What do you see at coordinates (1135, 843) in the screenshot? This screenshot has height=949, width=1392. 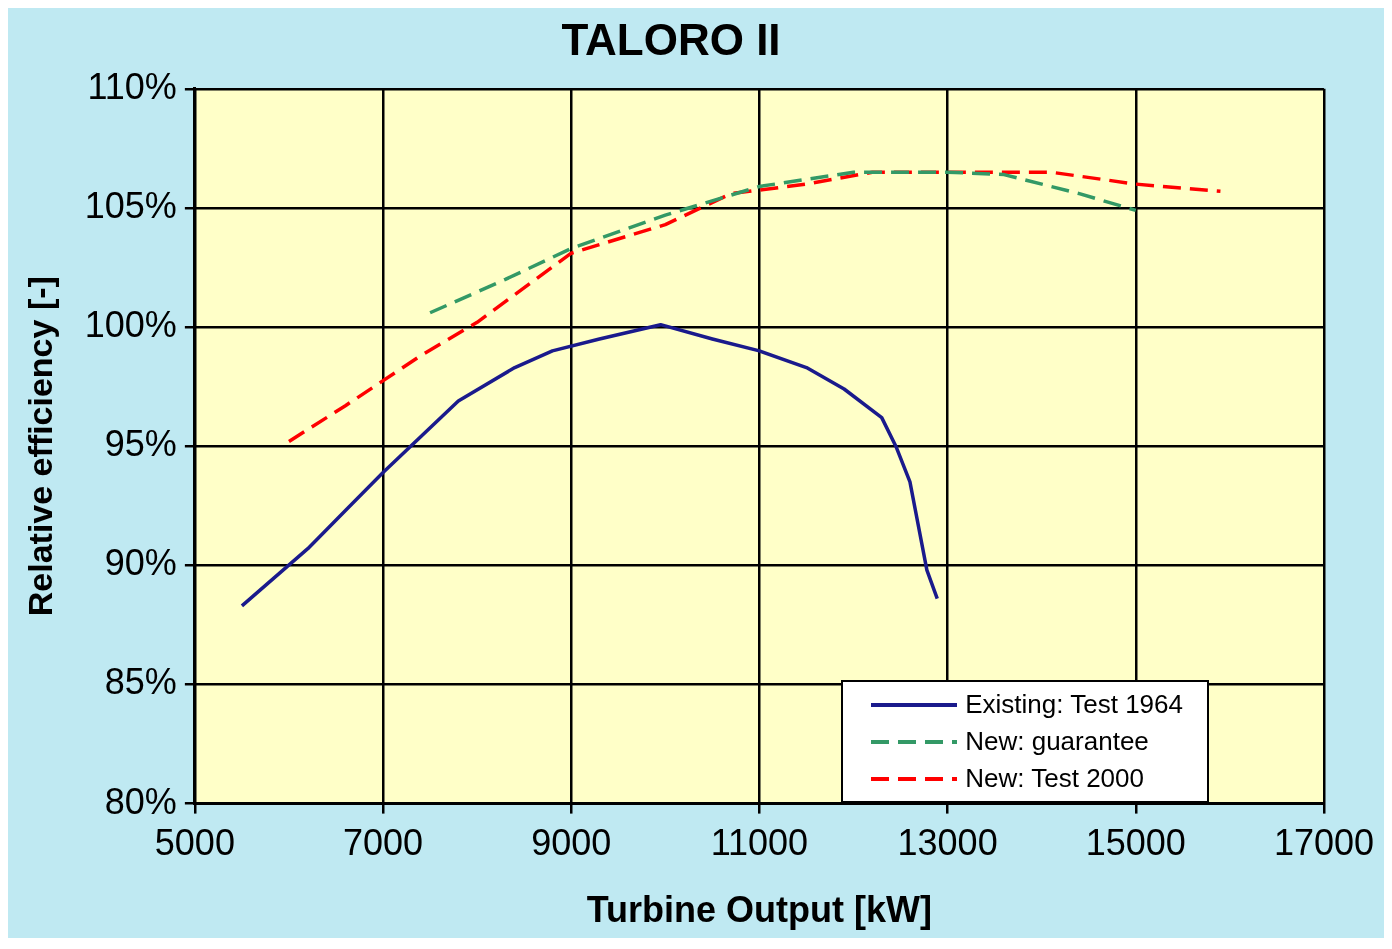 I see `x-tick-label: 15000` at bounding box center [1135, 843].